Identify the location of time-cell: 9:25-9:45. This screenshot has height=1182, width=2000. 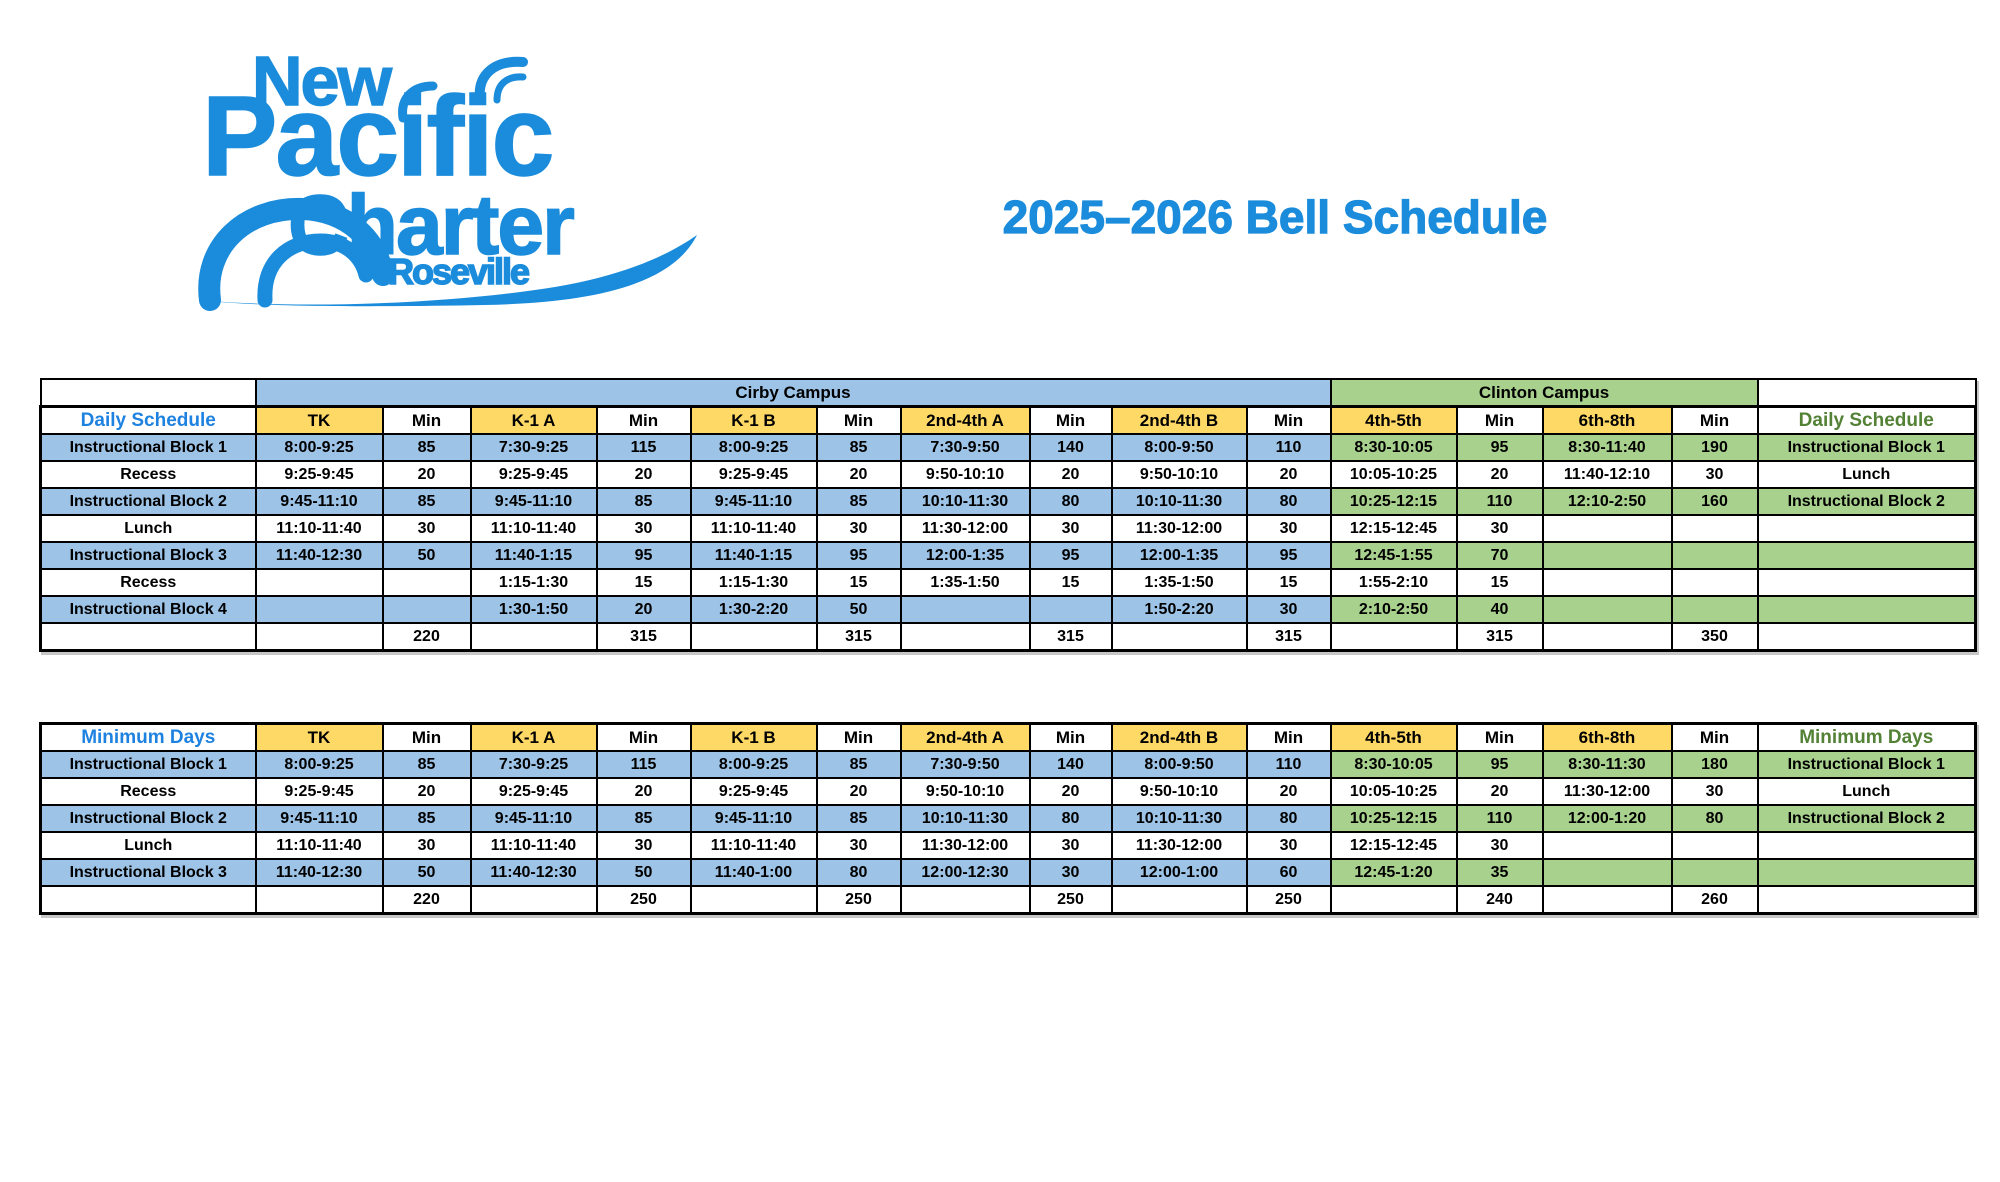
(319, 791).